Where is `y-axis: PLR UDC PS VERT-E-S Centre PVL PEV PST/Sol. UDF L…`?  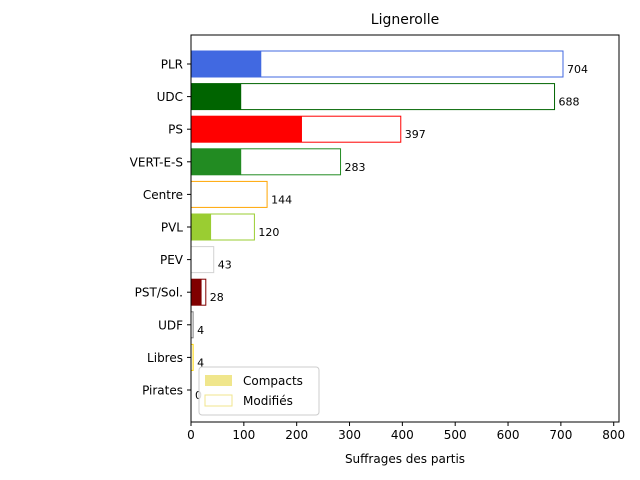
y-axis: PLR UDC PS VERT-E-S Centre PVL PEV PST/Sol. UDF L… is located at coordinates (160, 228).